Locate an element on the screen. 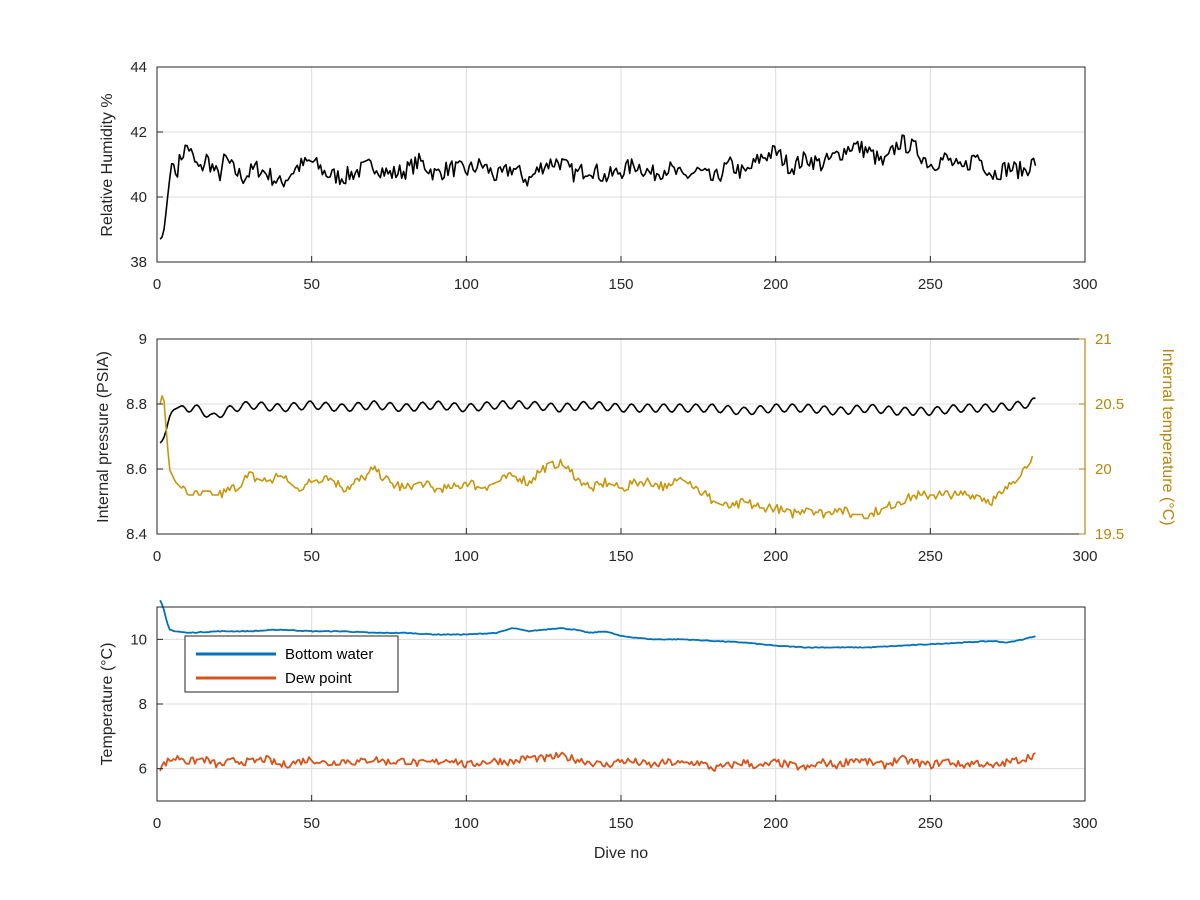  pressure-x-tick-label: 50 is located at coordinates (311, 556).